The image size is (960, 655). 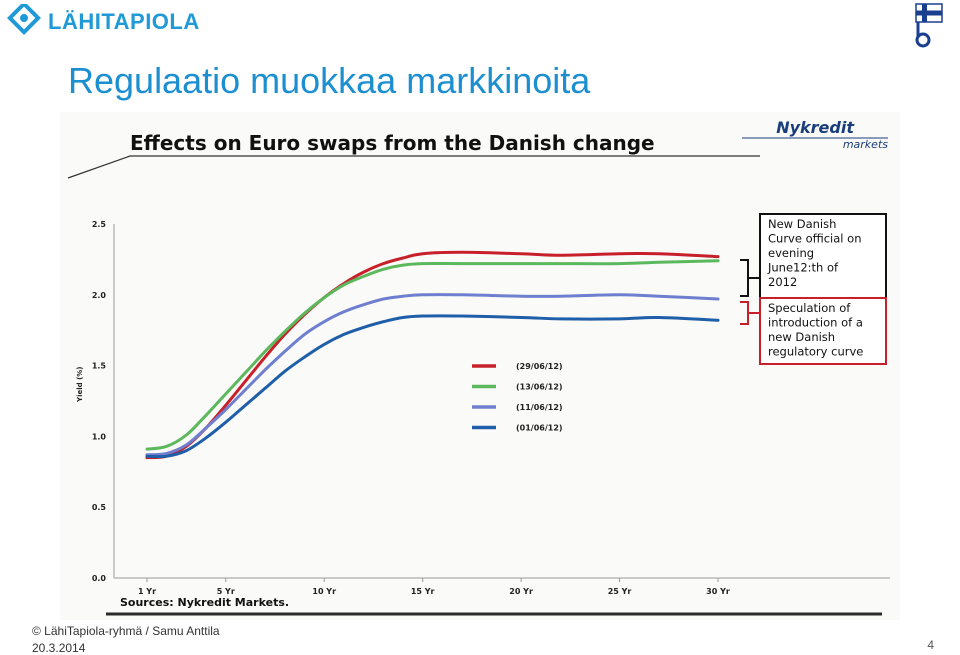 What do you see at coordinates (865, 144) in the screenshot?
I see `publisher-subtitle: markets` at bounding box center [865, 144].